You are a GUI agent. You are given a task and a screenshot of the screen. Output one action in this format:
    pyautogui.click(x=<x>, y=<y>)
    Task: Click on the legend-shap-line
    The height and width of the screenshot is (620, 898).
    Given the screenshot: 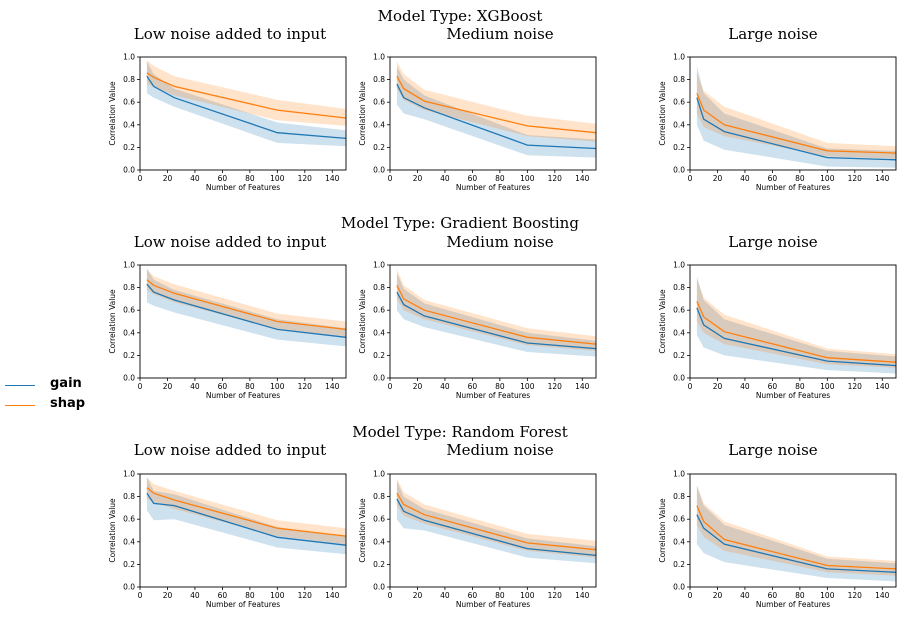 What is the action you would take?
    pyautogui.click(x=20, y=405)
    